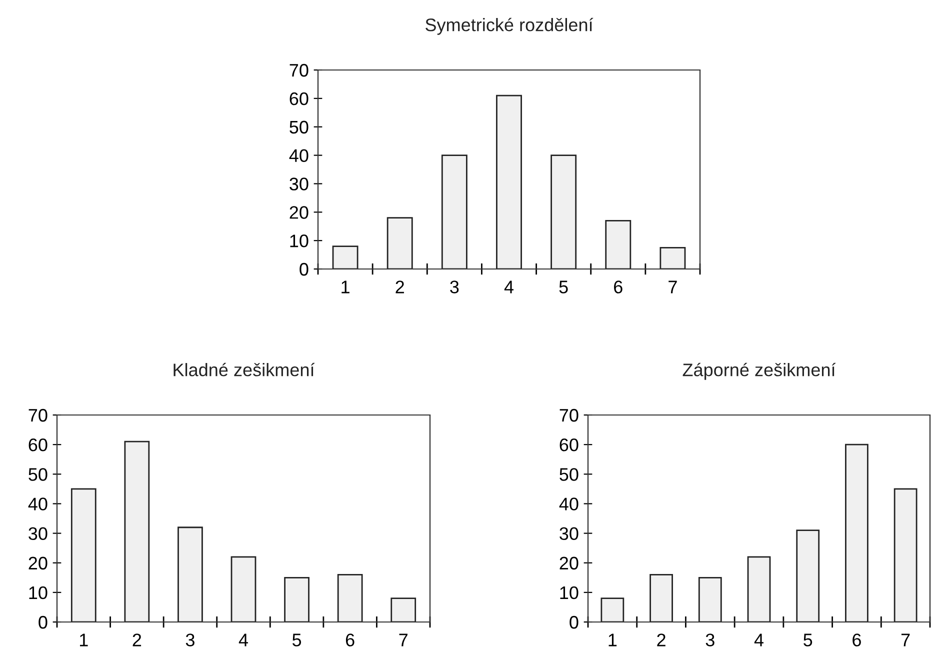 This screenshot has height=654, width=947. Describe the element at coordinates (510, 26) in the screenshot. I see `chart-title: Symetrické rozdělení` at that location.